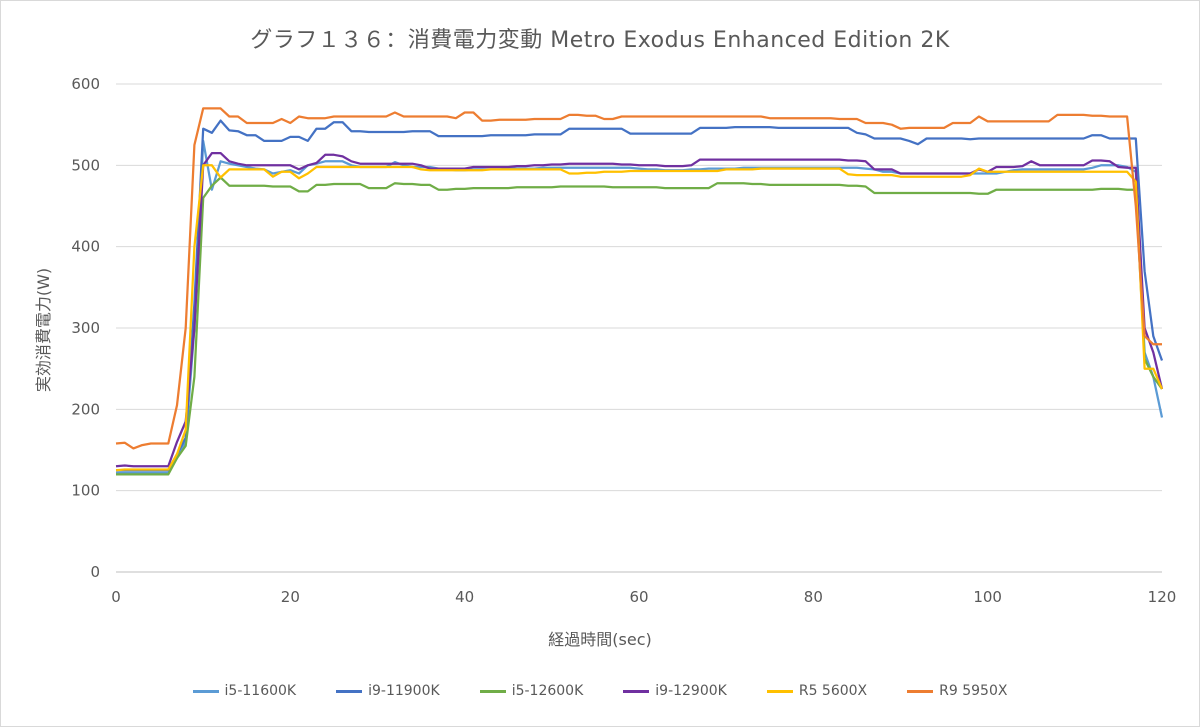 The height and width of the screenshot is (727, 1200). Describe the element at coordinates (987, 597) in the screenshot. I see `x-tick-label: 100` at that location.